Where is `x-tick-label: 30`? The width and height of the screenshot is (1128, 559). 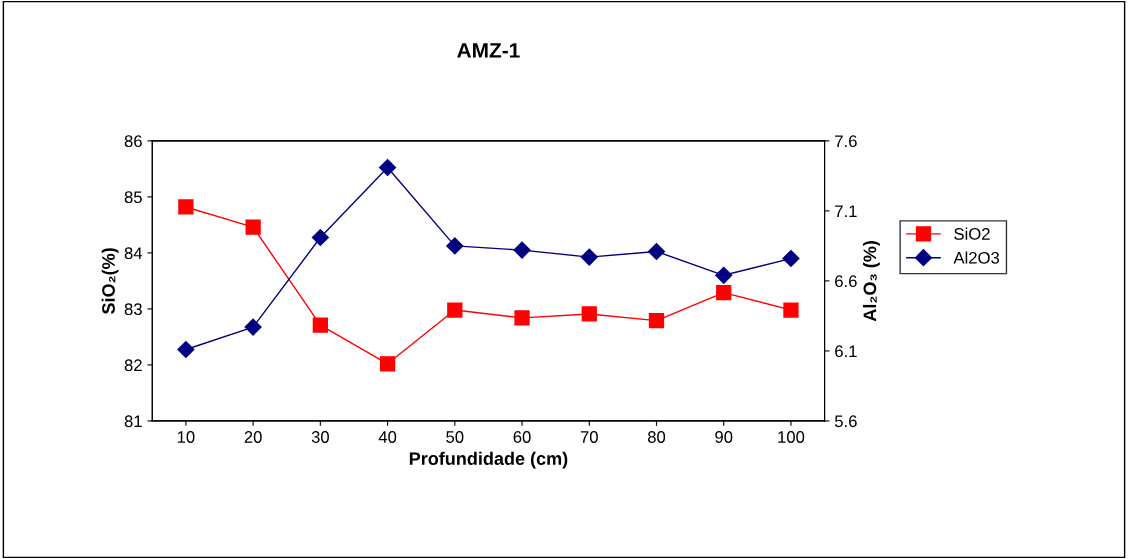
x-tick-label: 30 is located at coordinates (320, 437).